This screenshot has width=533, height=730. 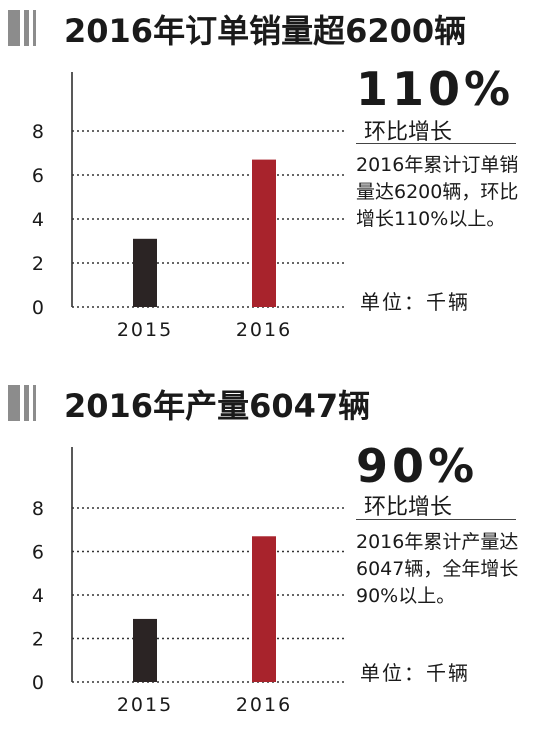 I want to click on description-text: 2016年累计产量达6047辆，全年增长90%以上。, so click(x=437, y=569).